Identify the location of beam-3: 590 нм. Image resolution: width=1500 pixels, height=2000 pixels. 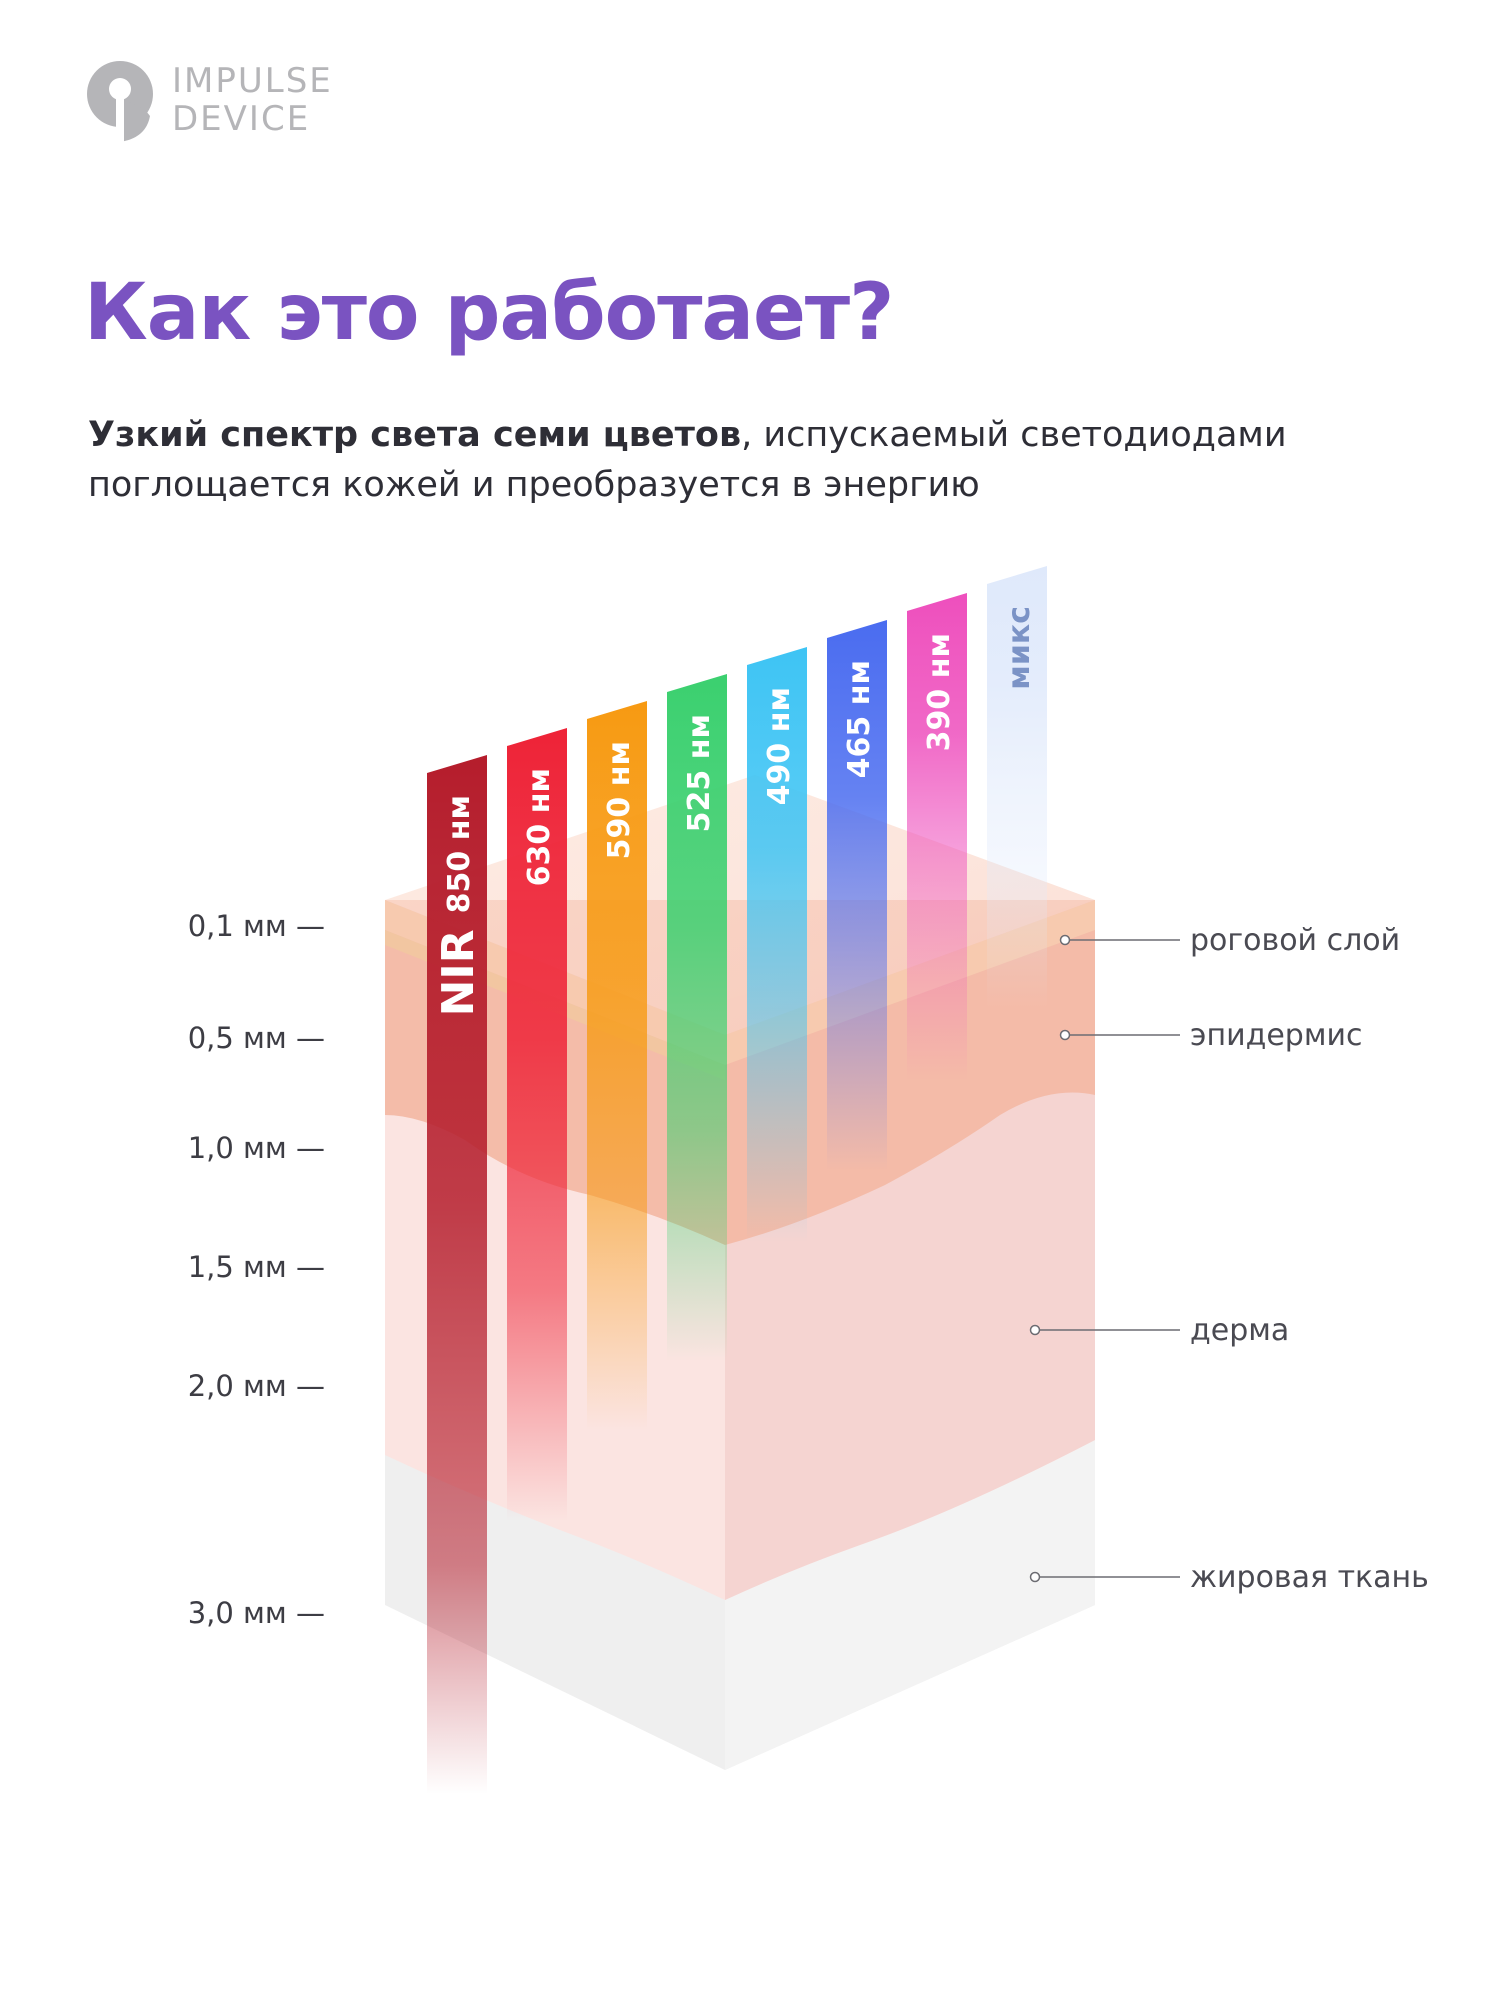
(617, 1066).